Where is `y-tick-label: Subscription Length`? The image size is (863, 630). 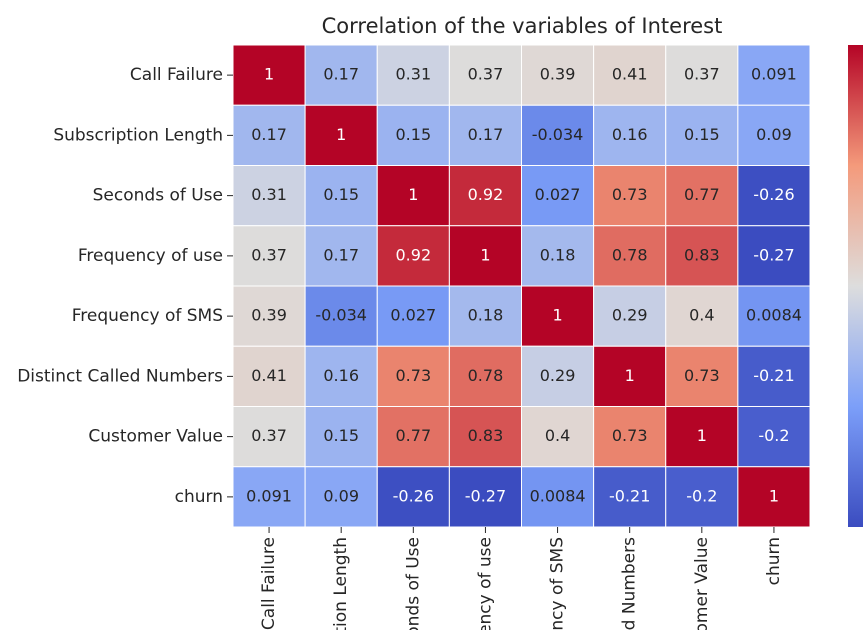
y-tick-label: Subscription Length is located at coordinates (138, 135).